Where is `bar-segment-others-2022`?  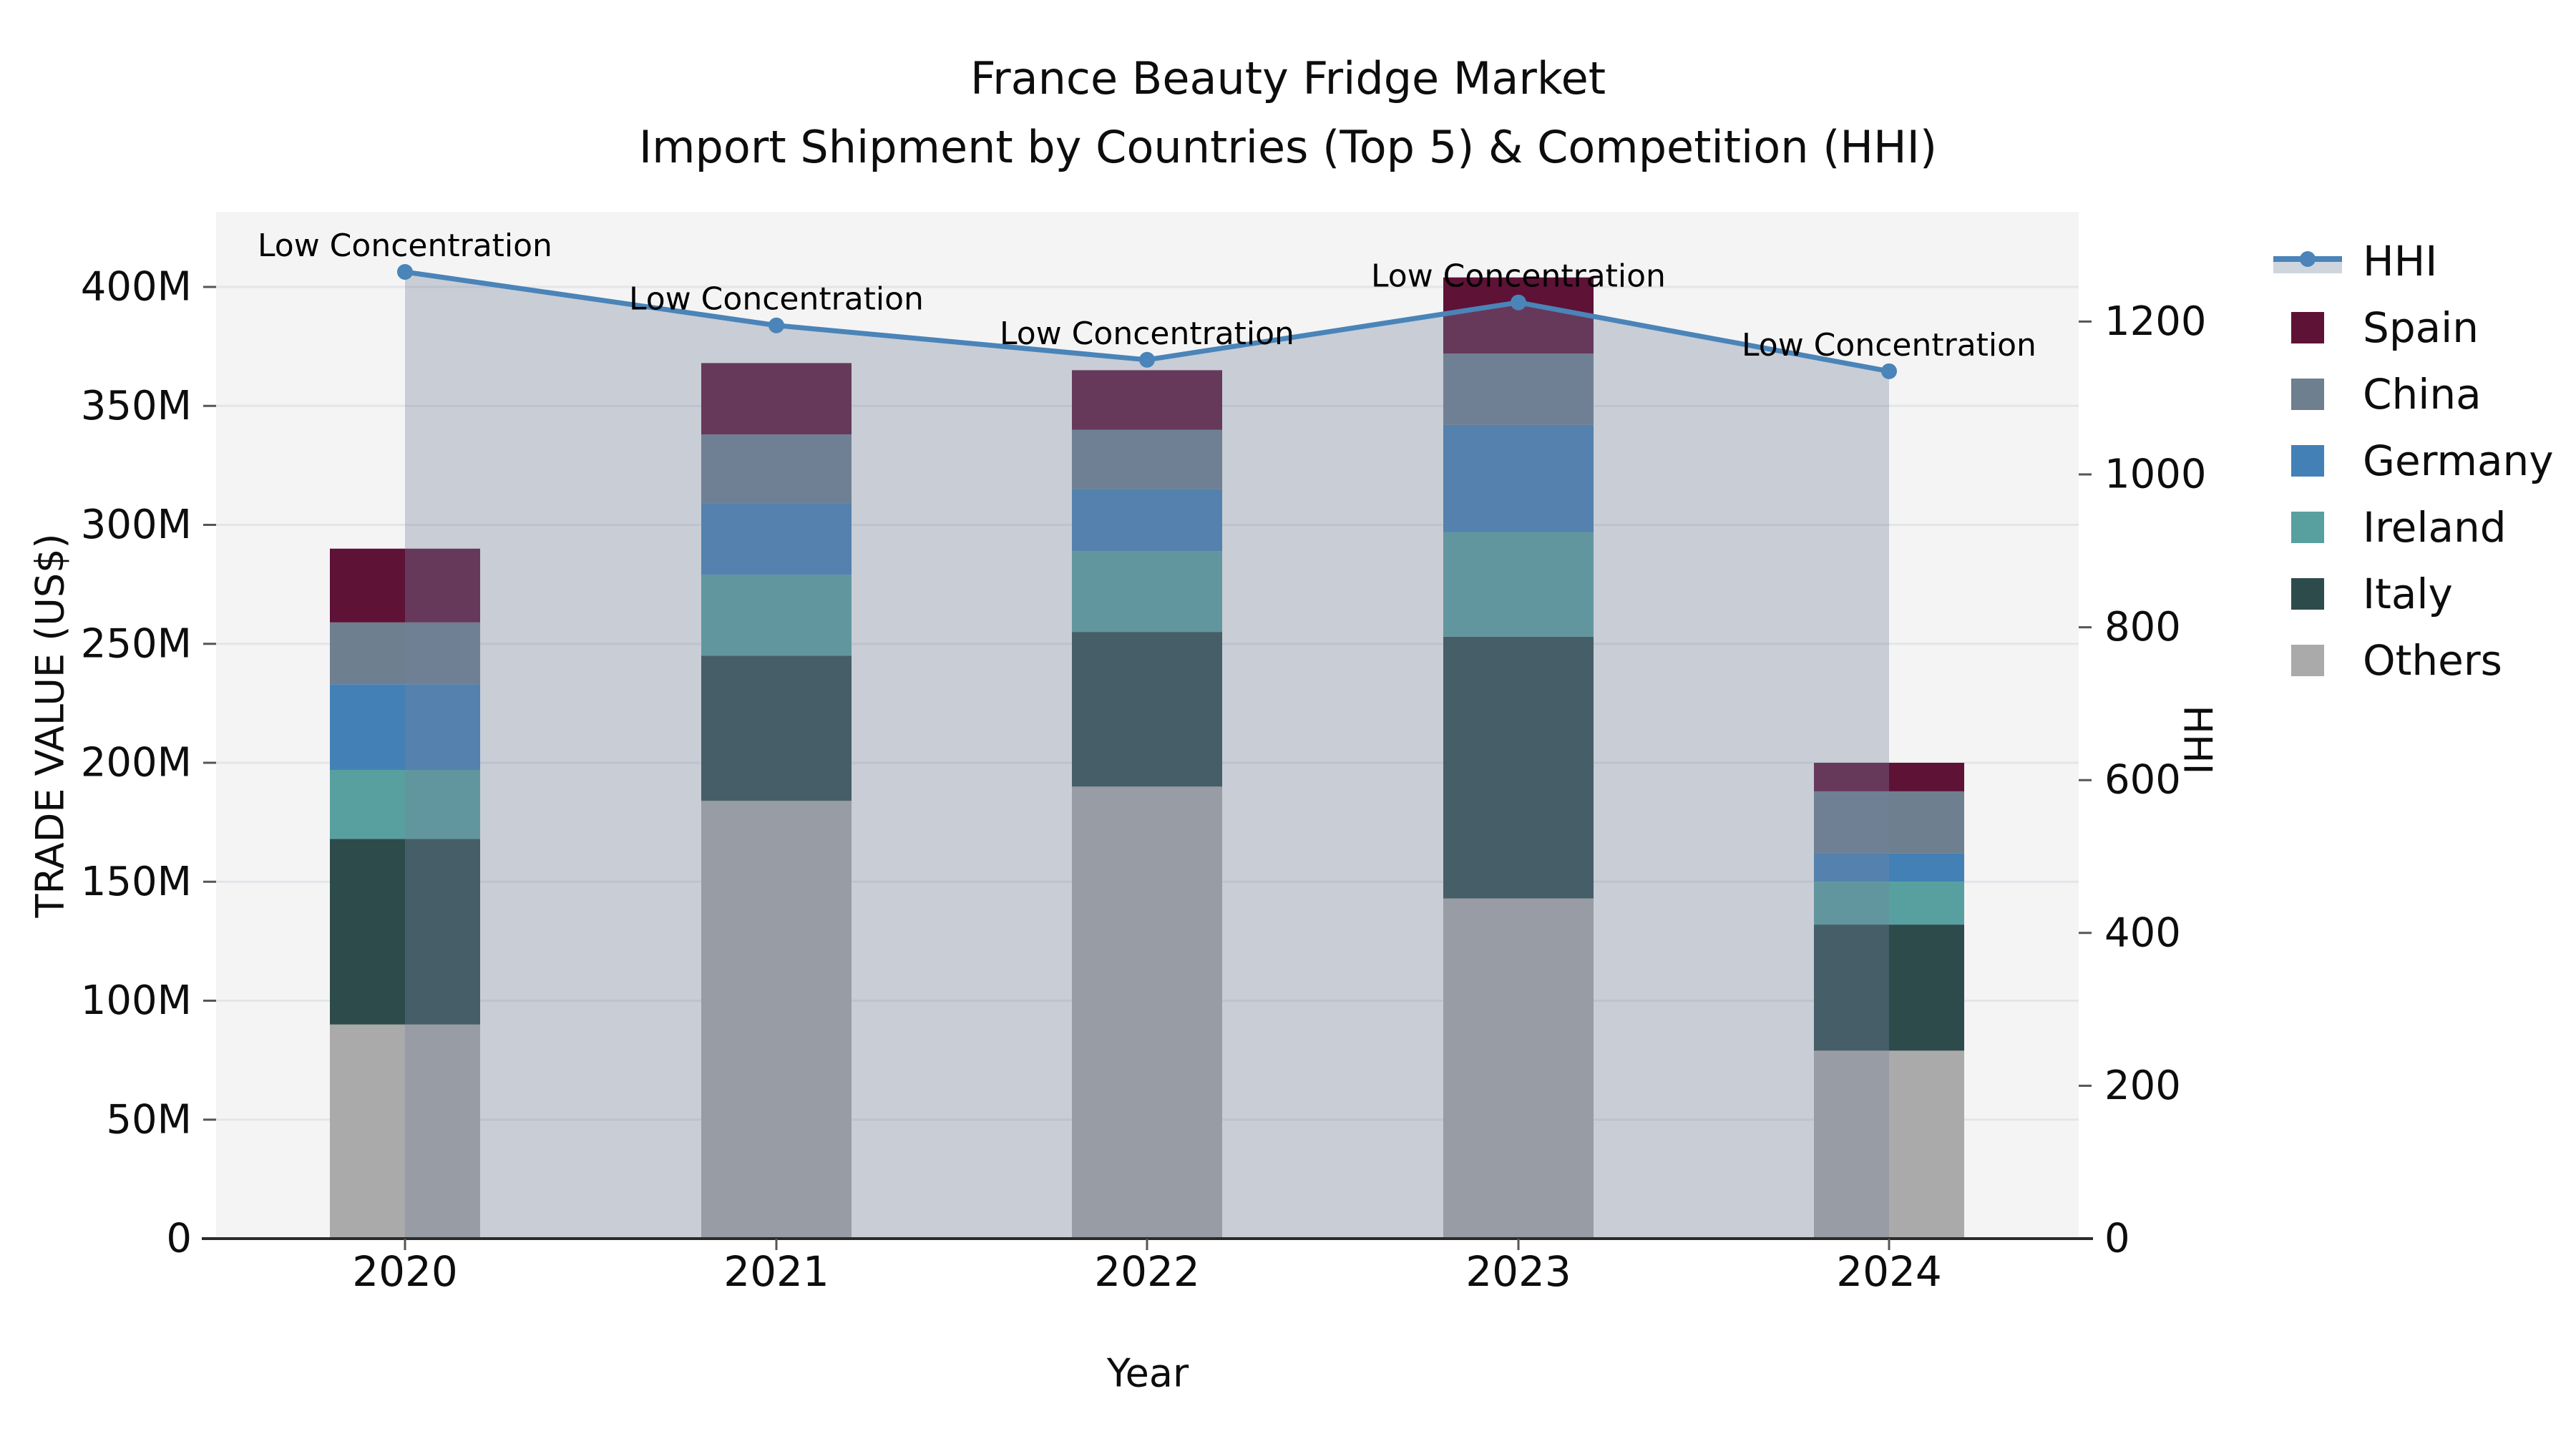
bar-segment-others-2022 is located at coordinates (1147, 1012).